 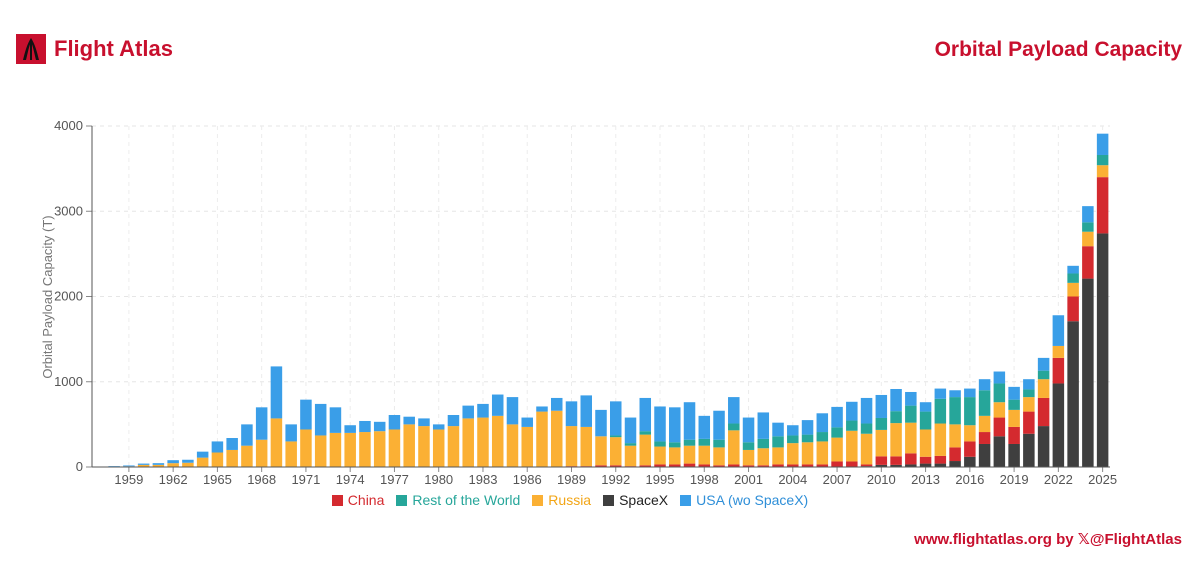 I want to click on legend-item-rest-of-world: Rest of the World, so click(x=458, y=500).